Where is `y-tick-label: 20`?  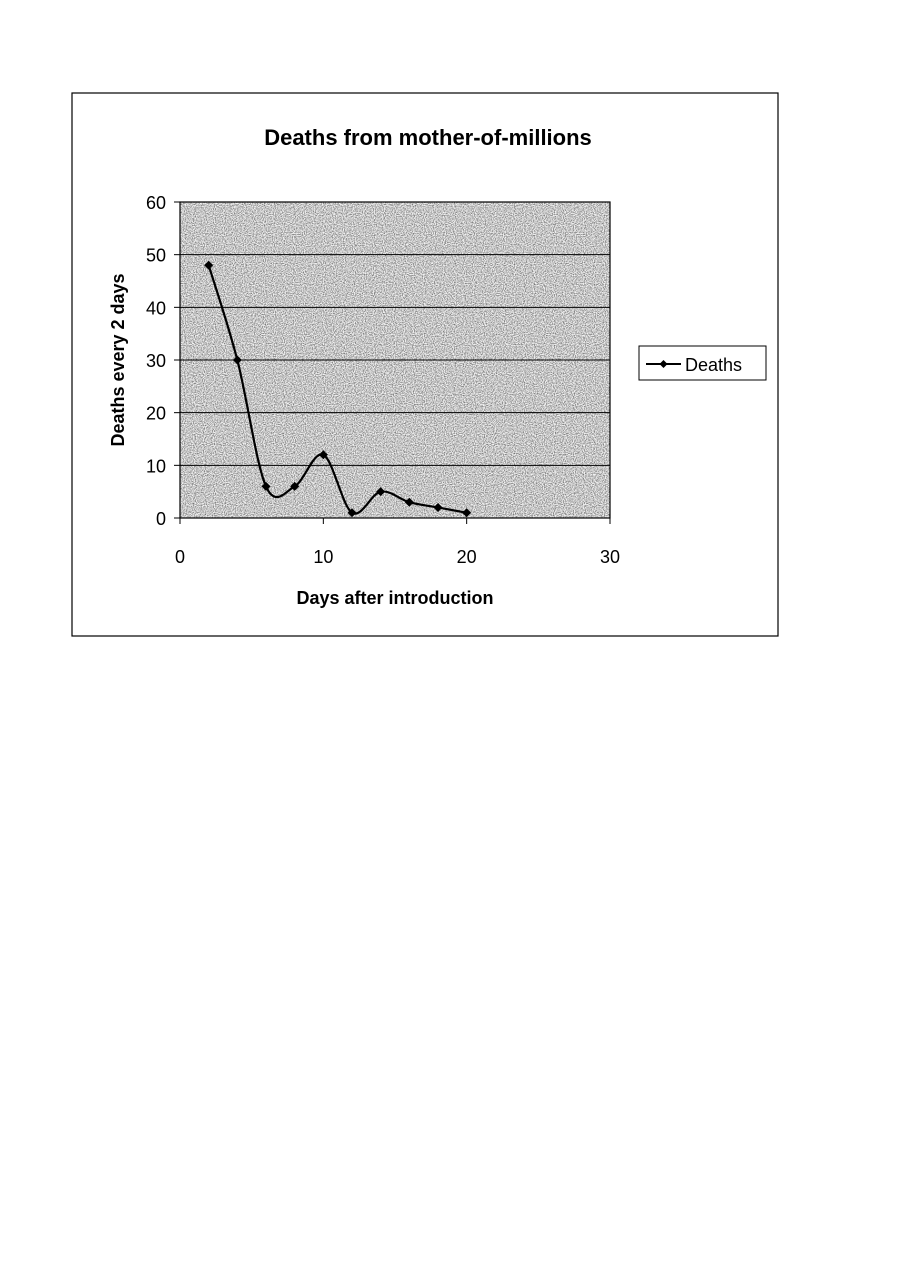 y-tick-label: 20 is located at coordinates (156, 414).